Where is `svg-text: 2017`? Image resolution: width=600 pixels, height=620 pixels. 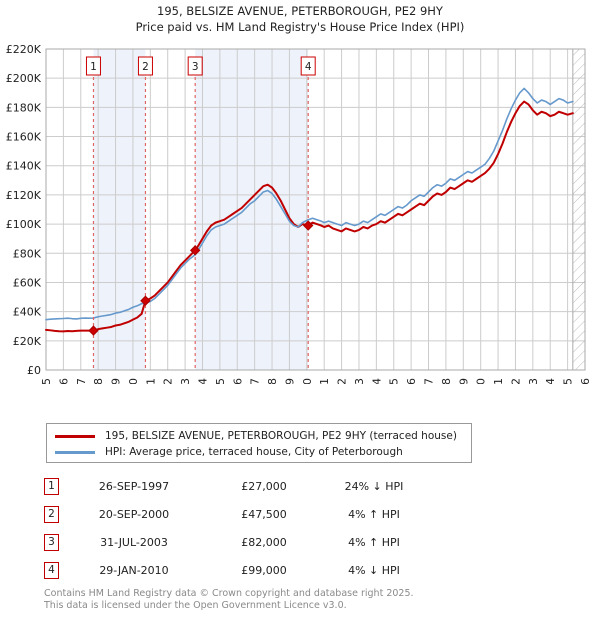
svg-text: 2017 is located at coordinates (429, 381).